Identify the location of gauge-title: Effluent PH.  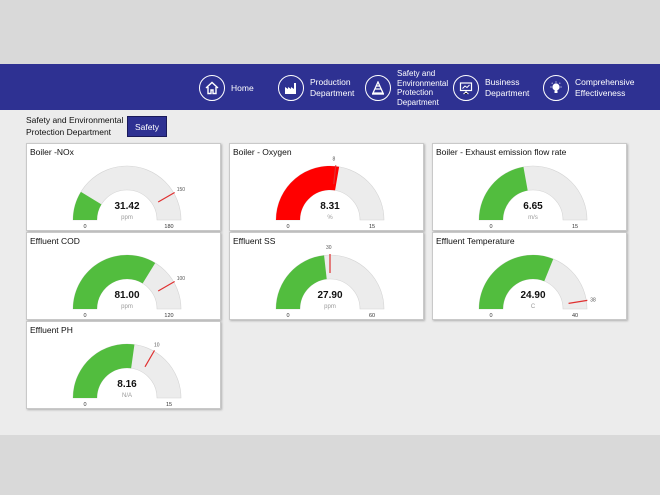
(51, 330).